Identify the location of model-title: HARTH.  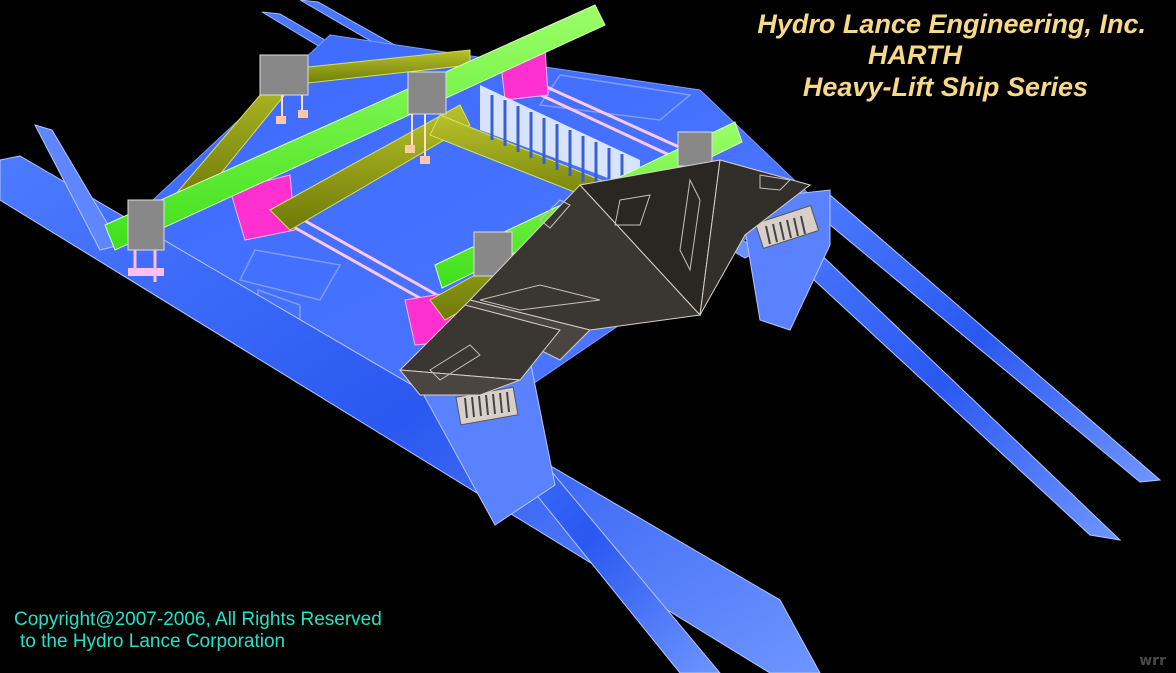
(915, 55).